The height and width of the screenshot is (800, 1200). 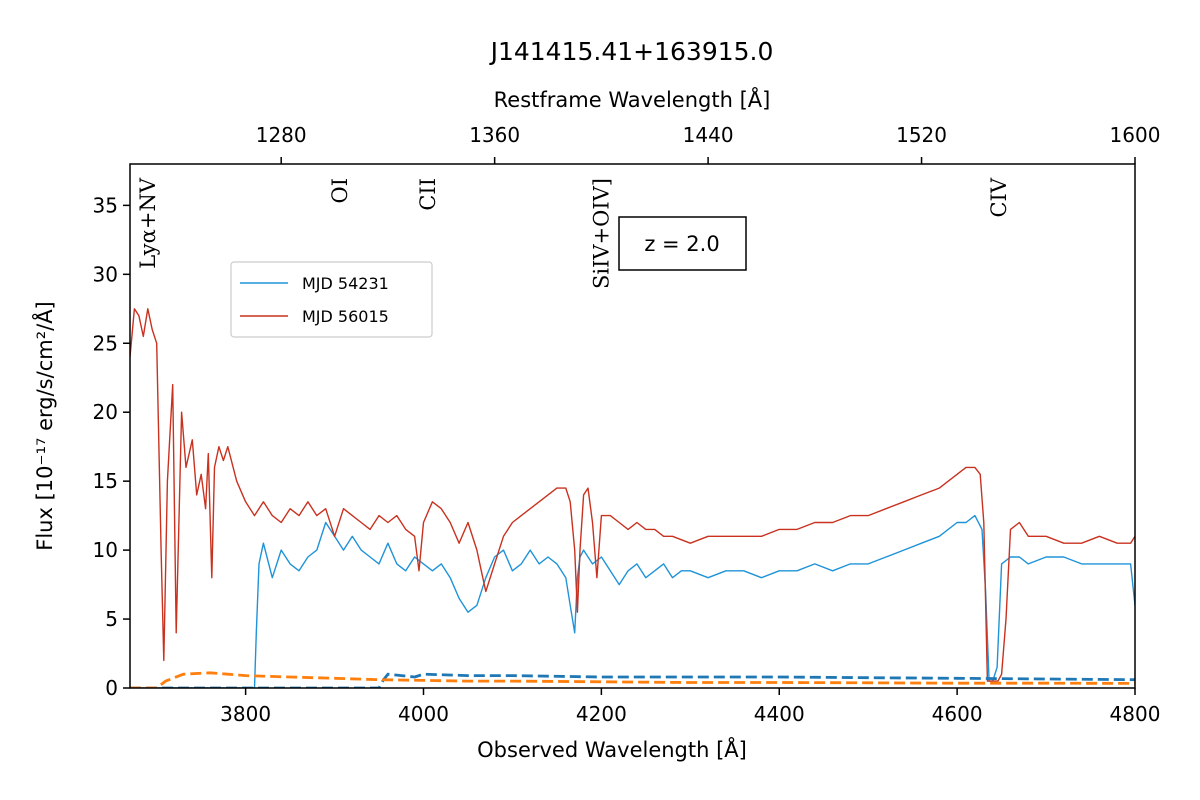 What do you see at coordinates (999, 197) in the screenshot?
I see `line-label-civ: CIV` at bounding box center [999, 197].